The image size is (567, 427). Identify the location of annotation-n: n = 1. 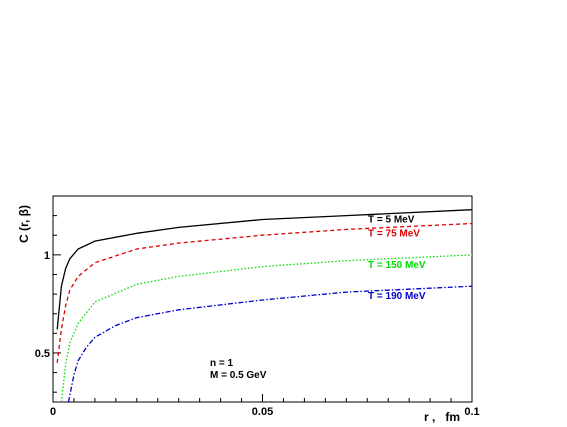
(222, 363).